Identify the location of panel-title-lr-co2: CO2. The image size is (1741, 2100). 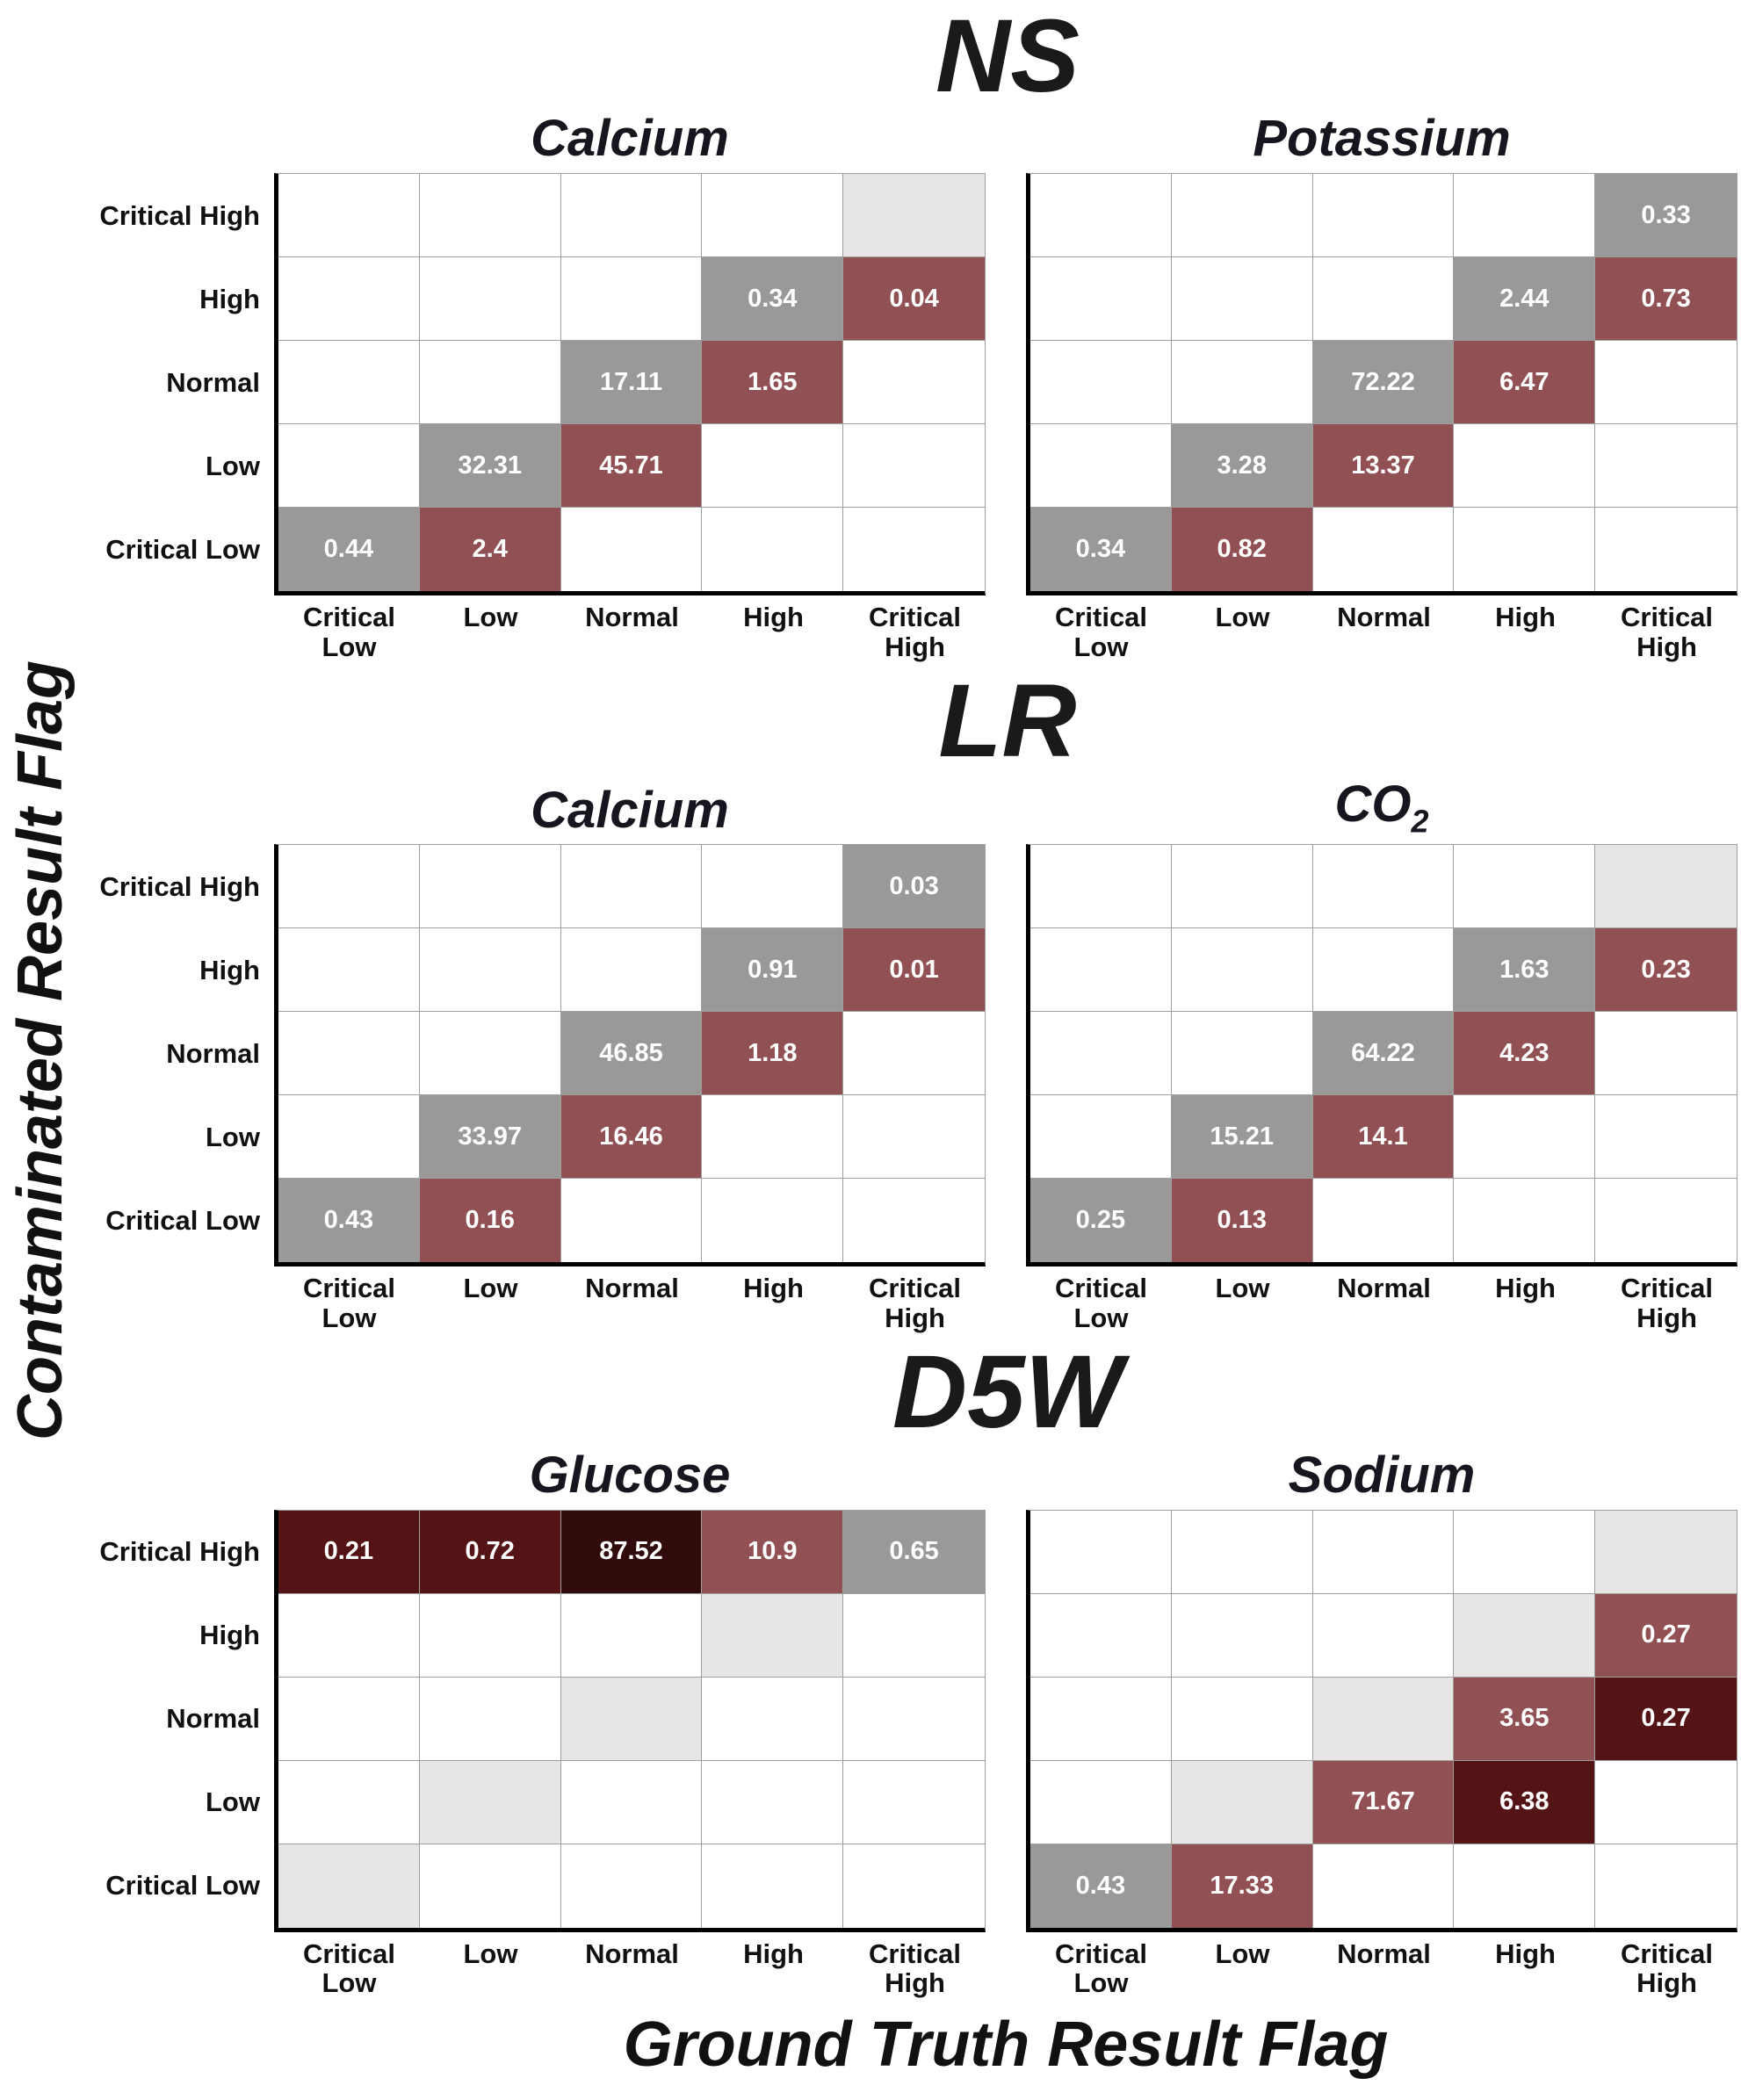
(1381, 807).